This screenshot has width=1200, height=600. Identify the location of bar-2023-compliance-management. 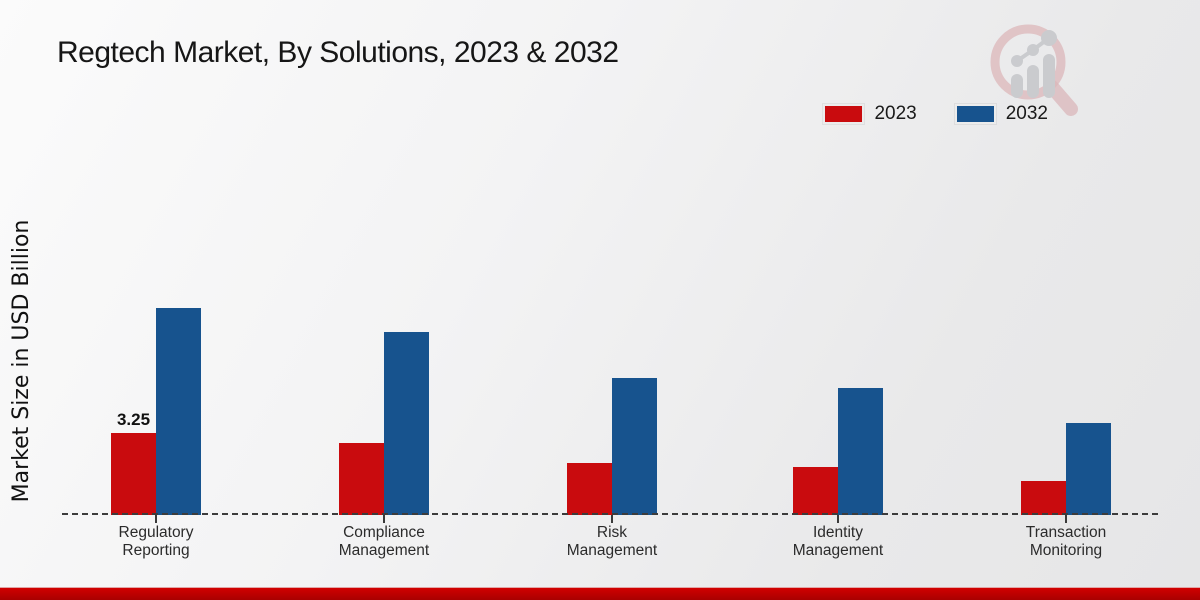
(361, 479).